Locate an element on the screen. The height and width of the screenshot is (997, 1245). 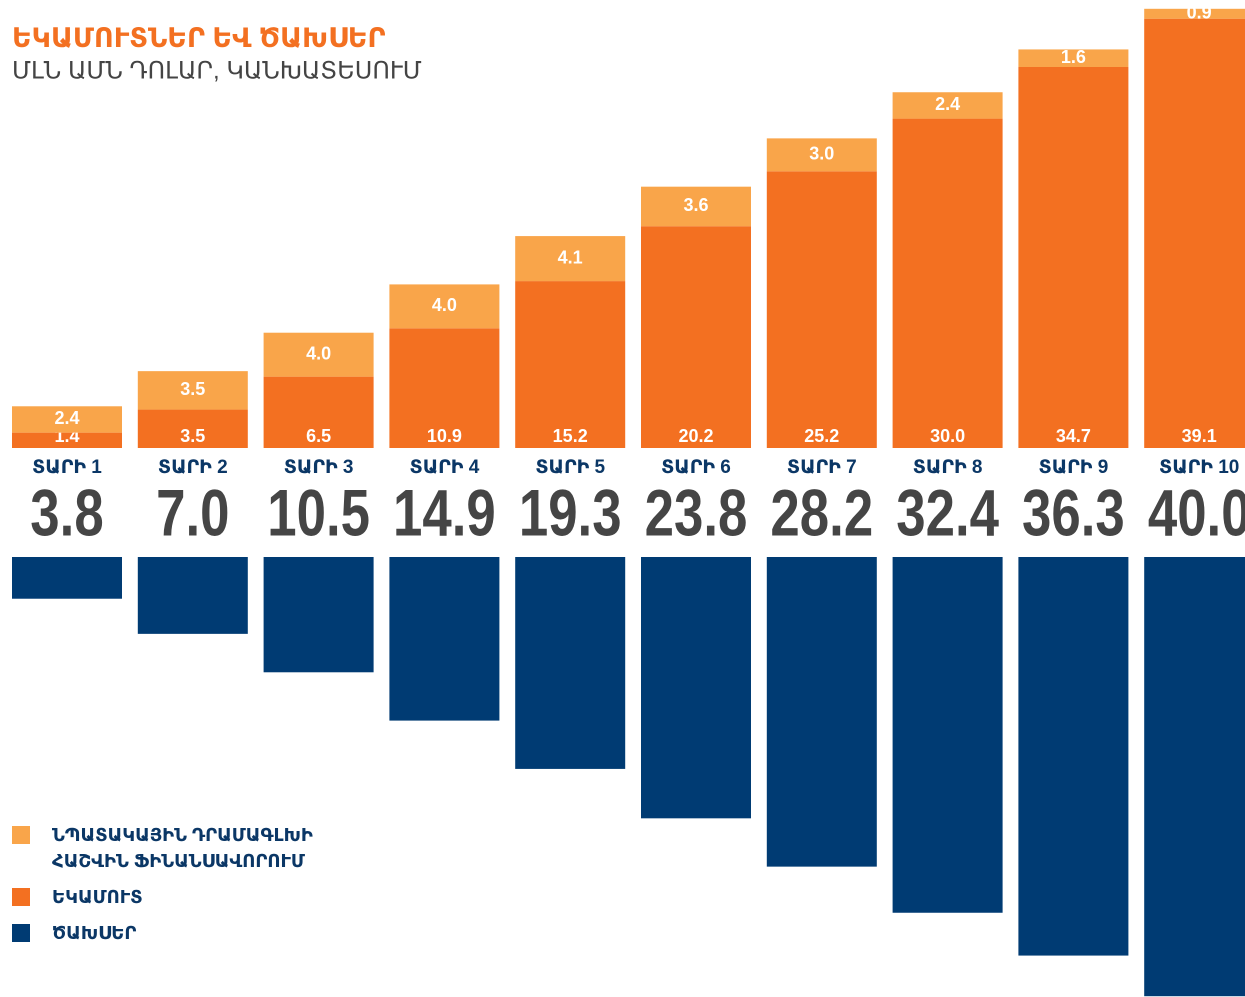
legend-item: ԵԿԱՄՈՒՏ is located at coordinates (222, 897).